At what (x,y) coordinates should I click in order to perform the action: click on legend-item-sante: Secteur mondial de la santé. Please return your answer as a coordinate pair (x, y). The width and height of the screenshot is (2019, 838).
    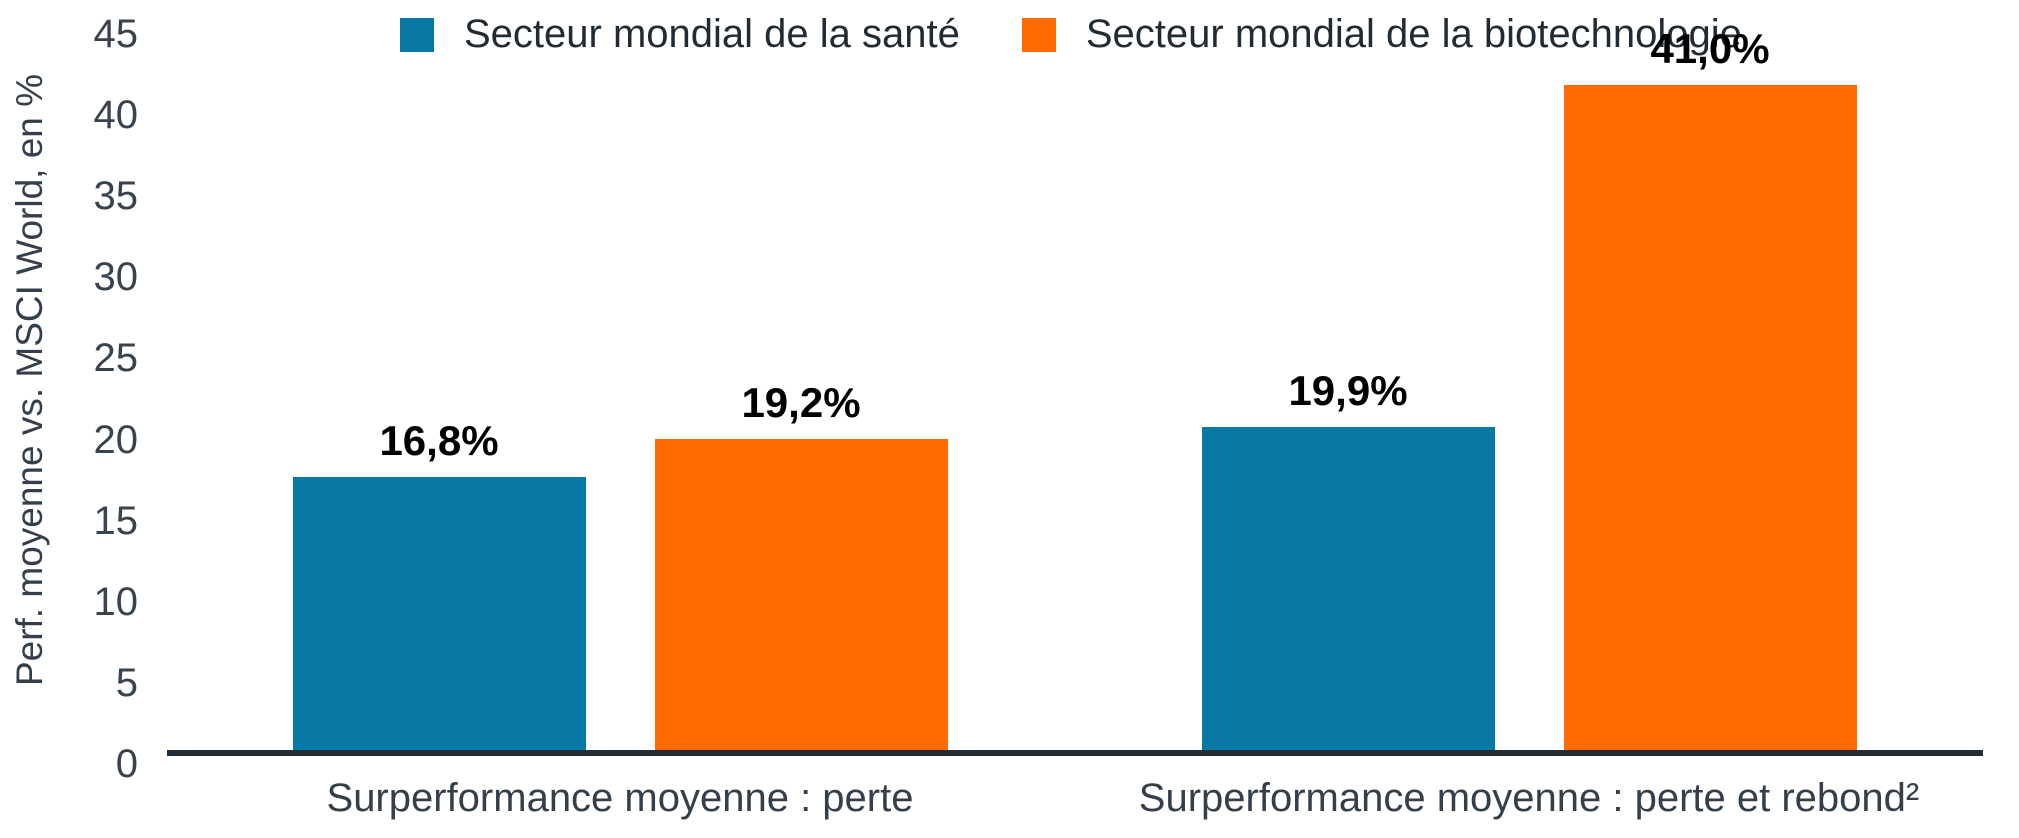
    Looking at the image, I should click on (680, 34).